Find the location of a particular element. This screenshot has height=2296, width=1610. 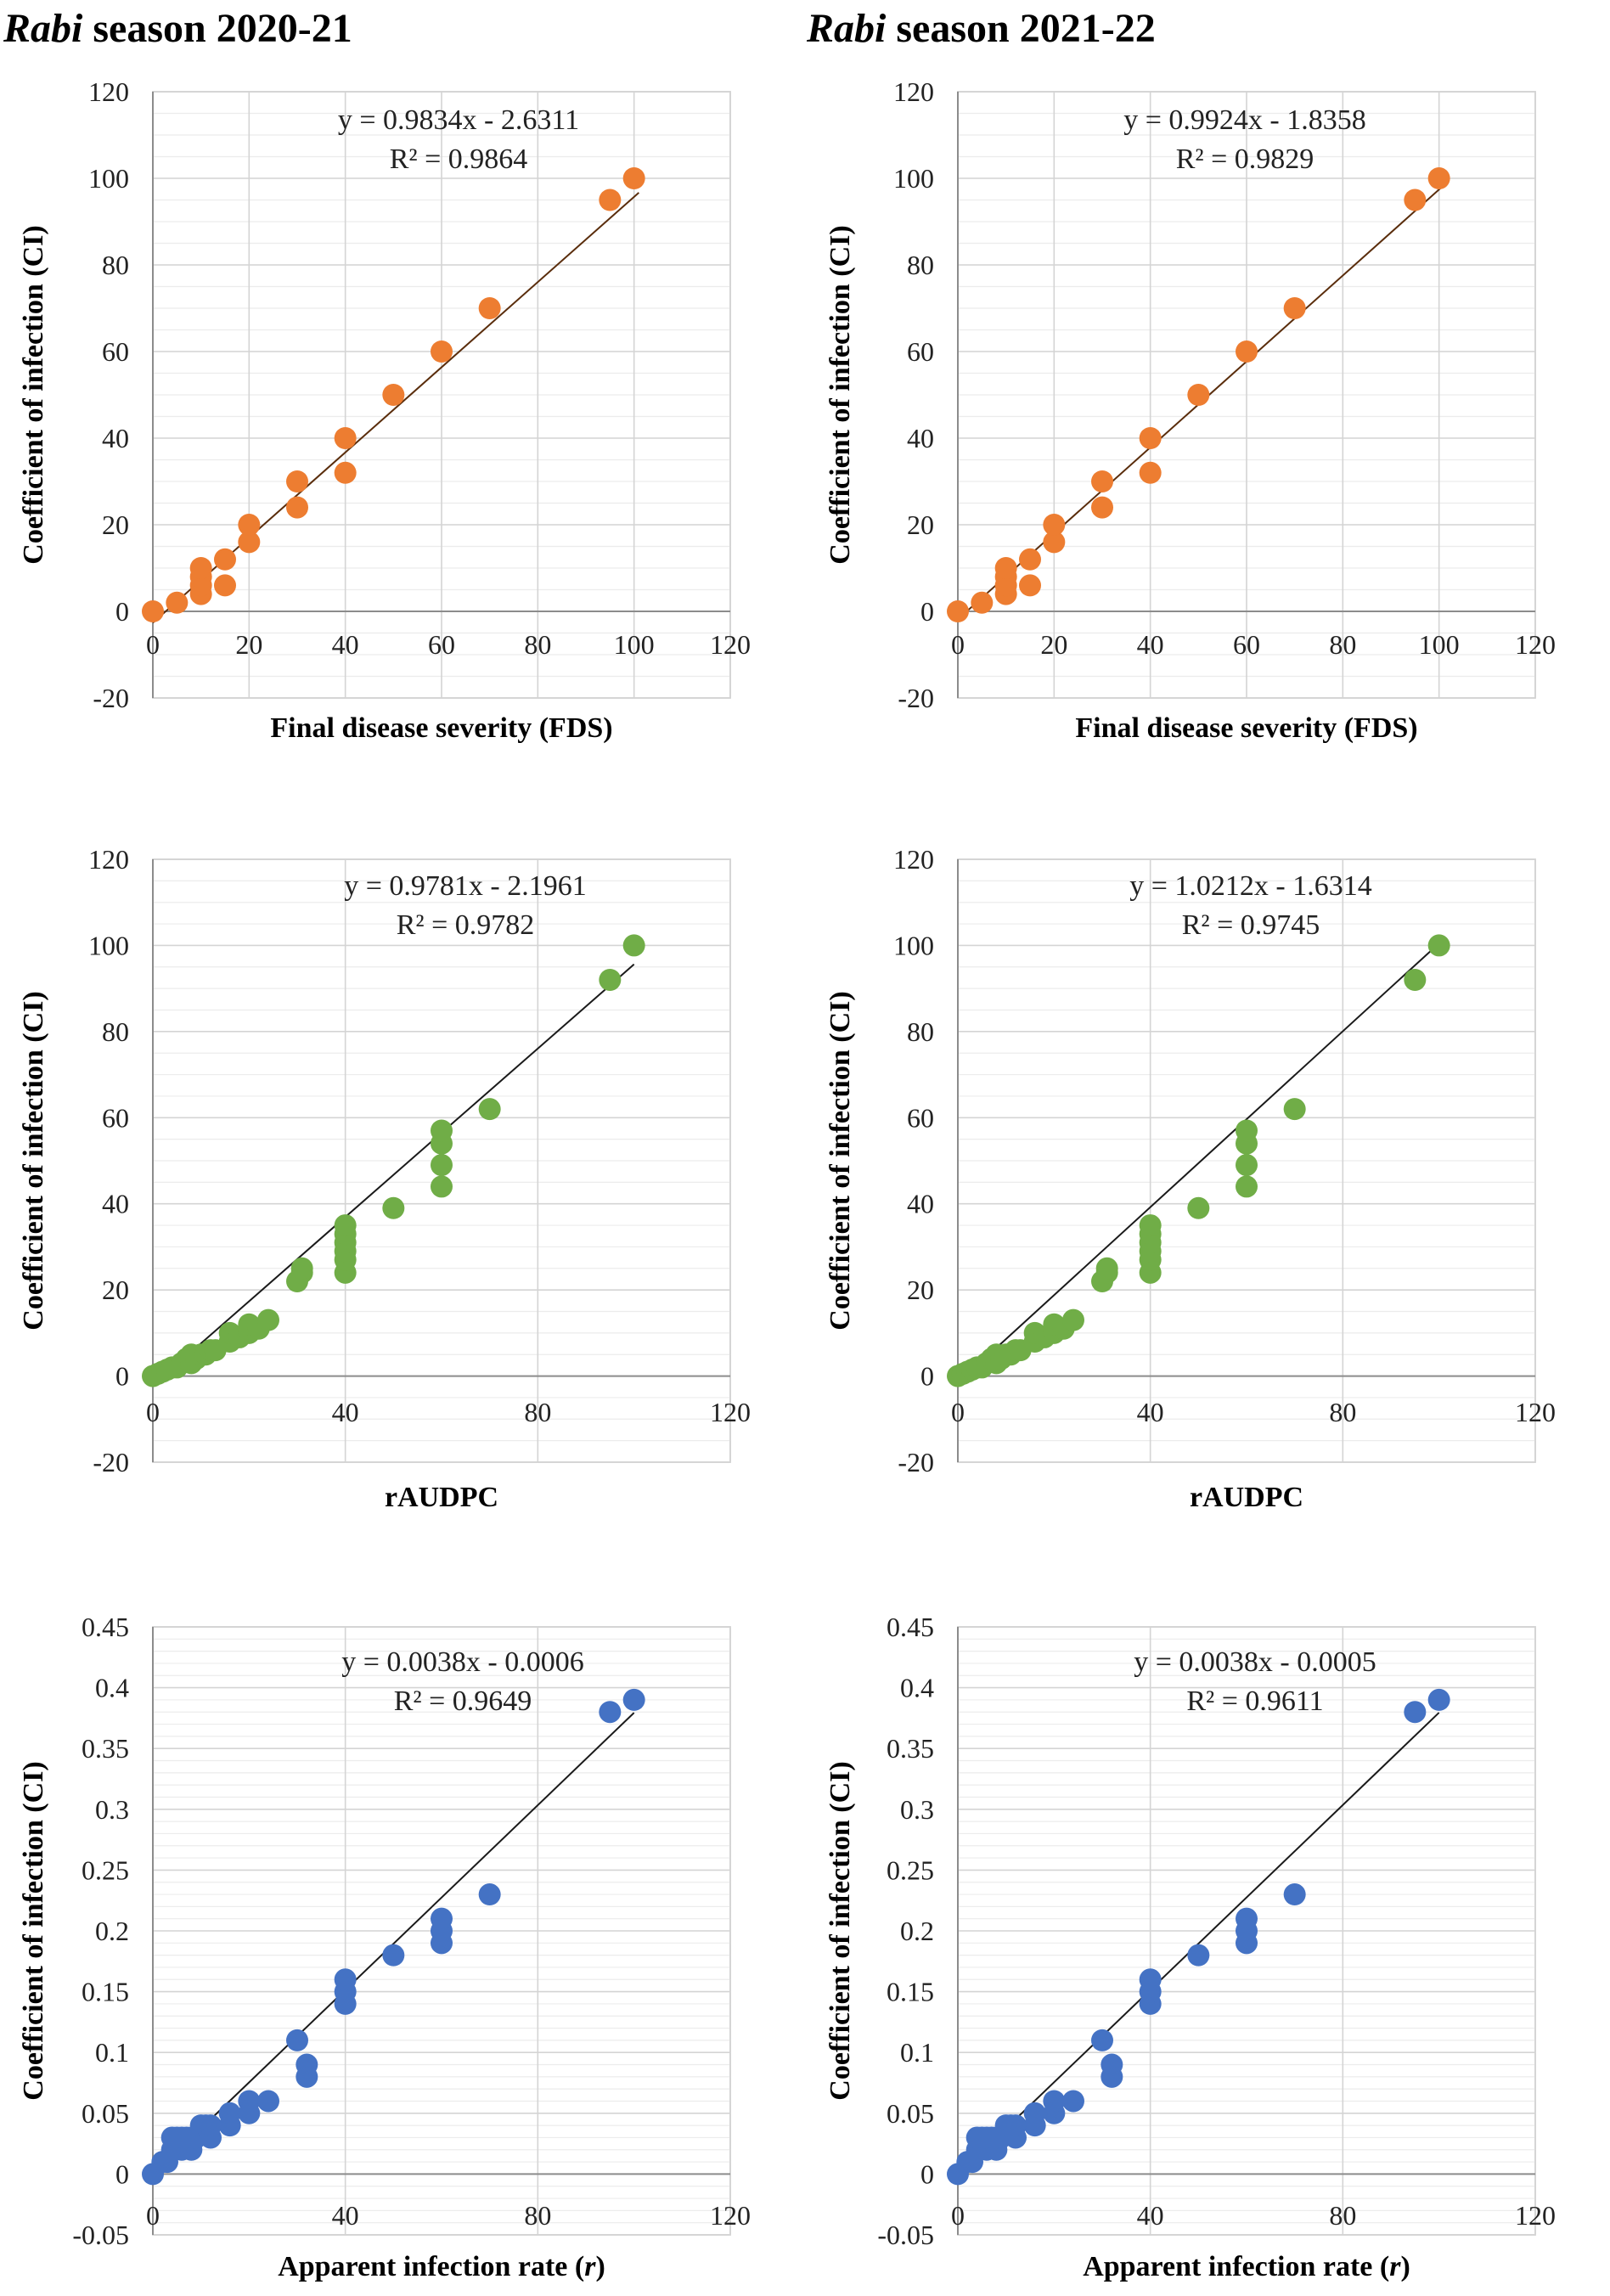

r-squared: R² = 0.9611 is located at coordinates (1254, 1701).